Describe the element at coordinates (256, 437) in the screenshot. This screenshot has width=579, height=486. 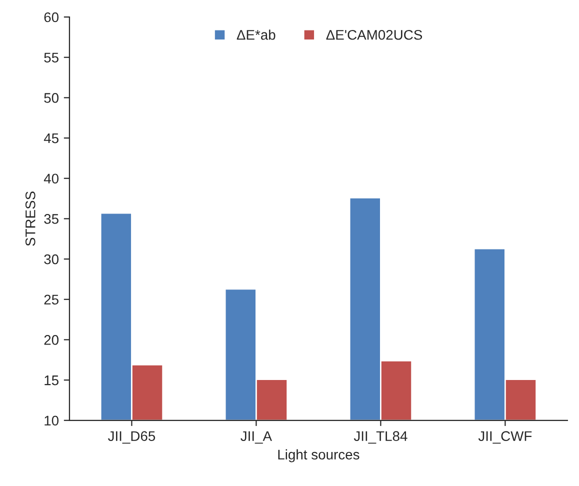
I see `x-tick-label: JII_A` at that location.